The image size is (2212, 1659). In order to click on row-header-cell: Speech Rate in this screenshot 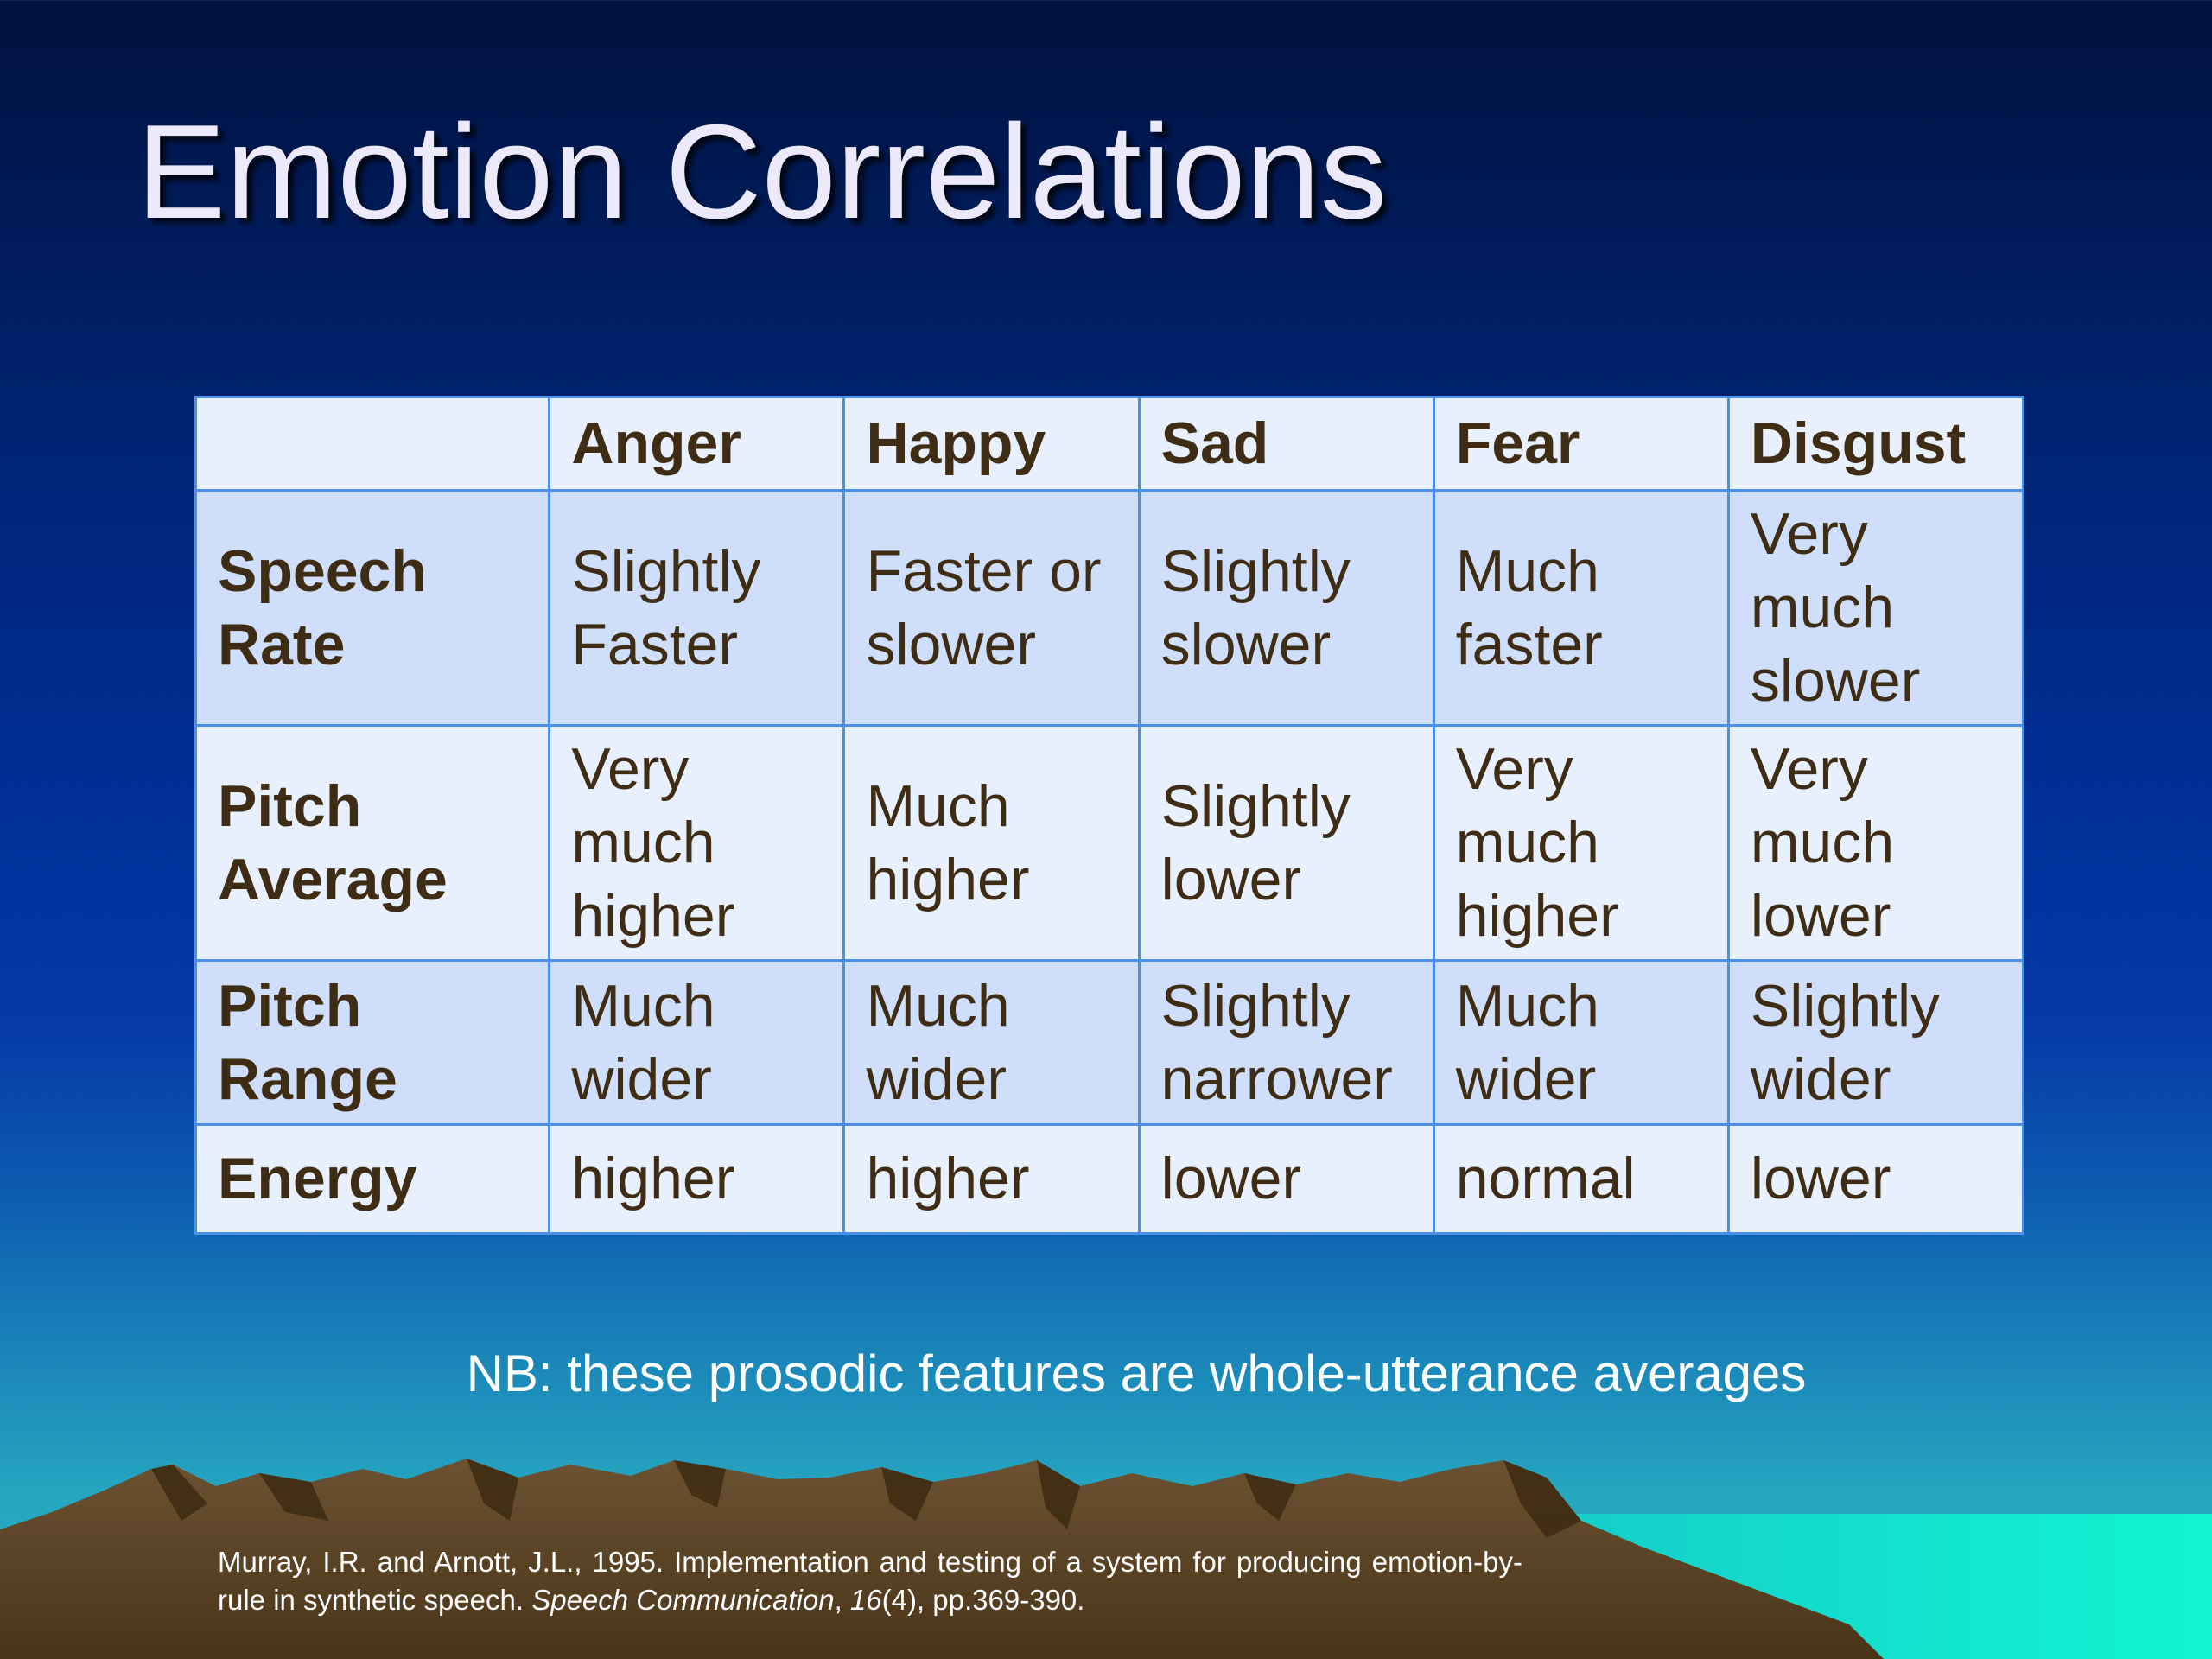, I will do `click(372, 608)`.